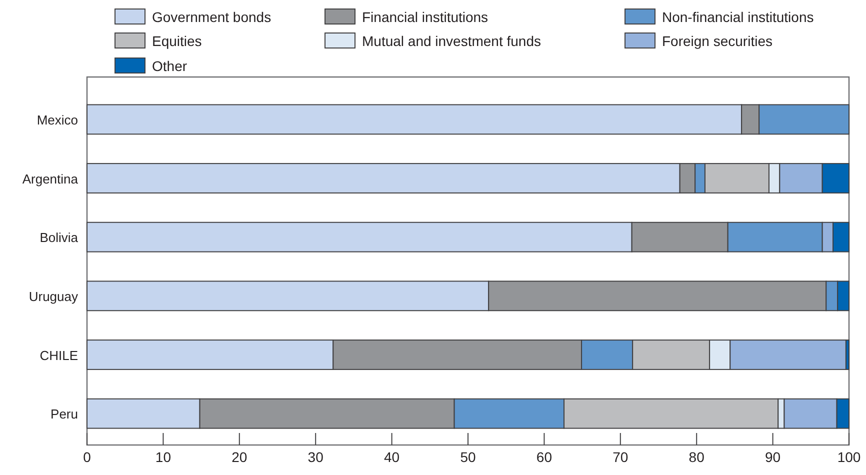 Image resolution: width=866 pixels, height=475 pixels. Describe the element at coordinates (425, 17) in the screenshot. I see `legend-label: Financial institutions` at that location.